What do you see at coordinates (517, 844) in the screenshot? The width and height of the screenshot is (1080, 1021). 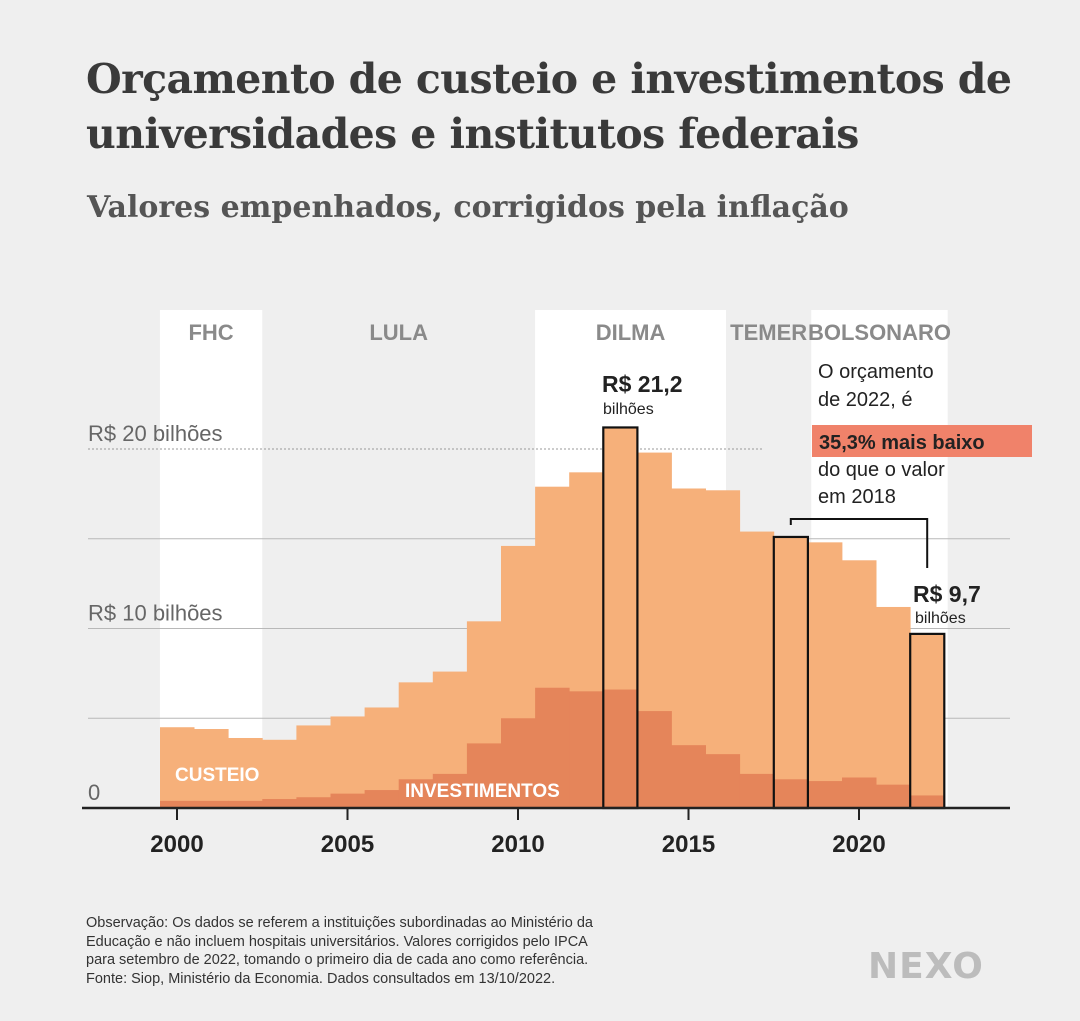 I see `x-tick-label: 2010` at bounding box center [517, 844].